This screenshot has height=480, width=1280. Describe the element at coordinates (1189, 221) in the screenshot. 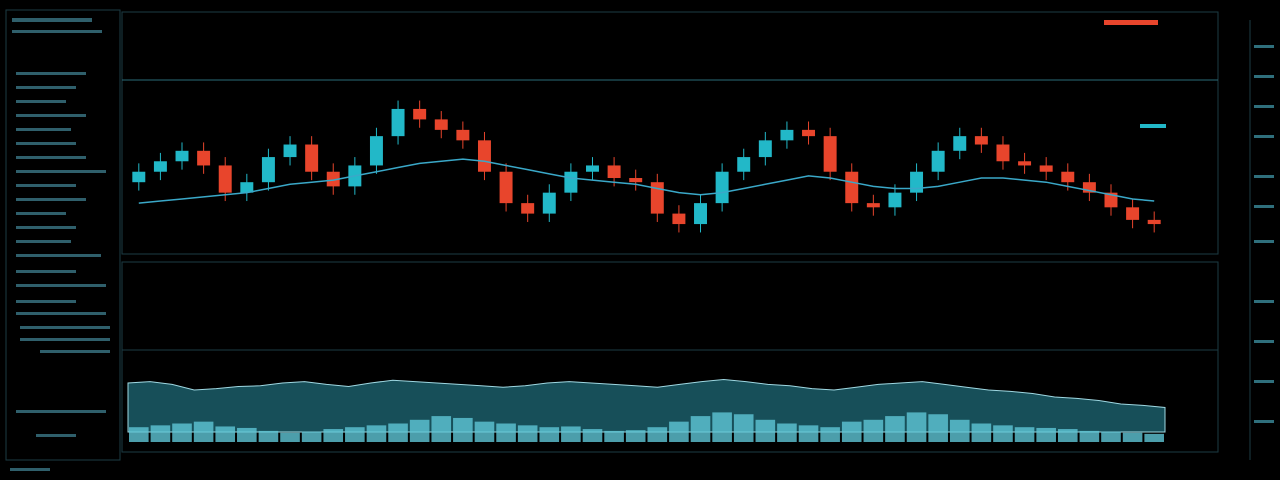

I see `axis-text-placeholders` at that location.